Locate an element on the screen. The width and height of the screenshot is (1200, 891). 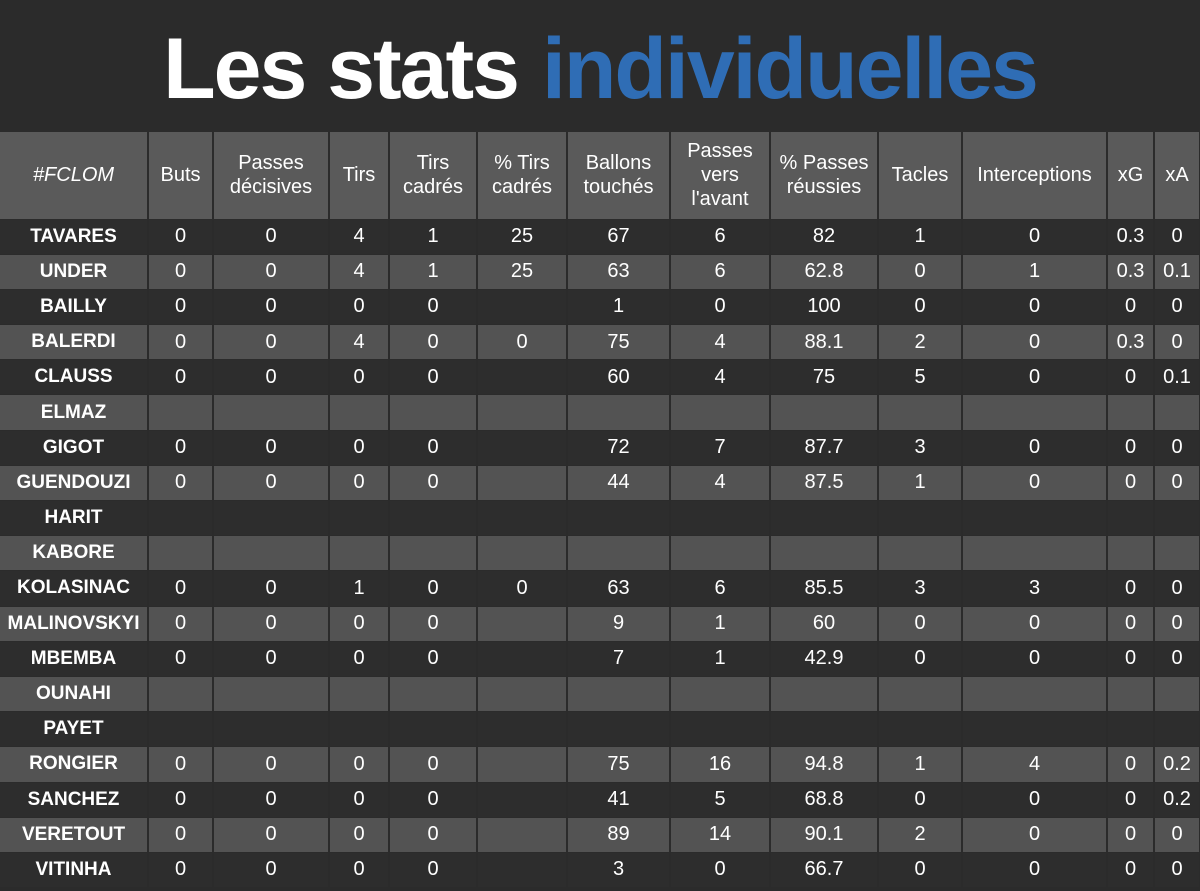
column-header: Interceptions is located at coordinates (1035, 176).